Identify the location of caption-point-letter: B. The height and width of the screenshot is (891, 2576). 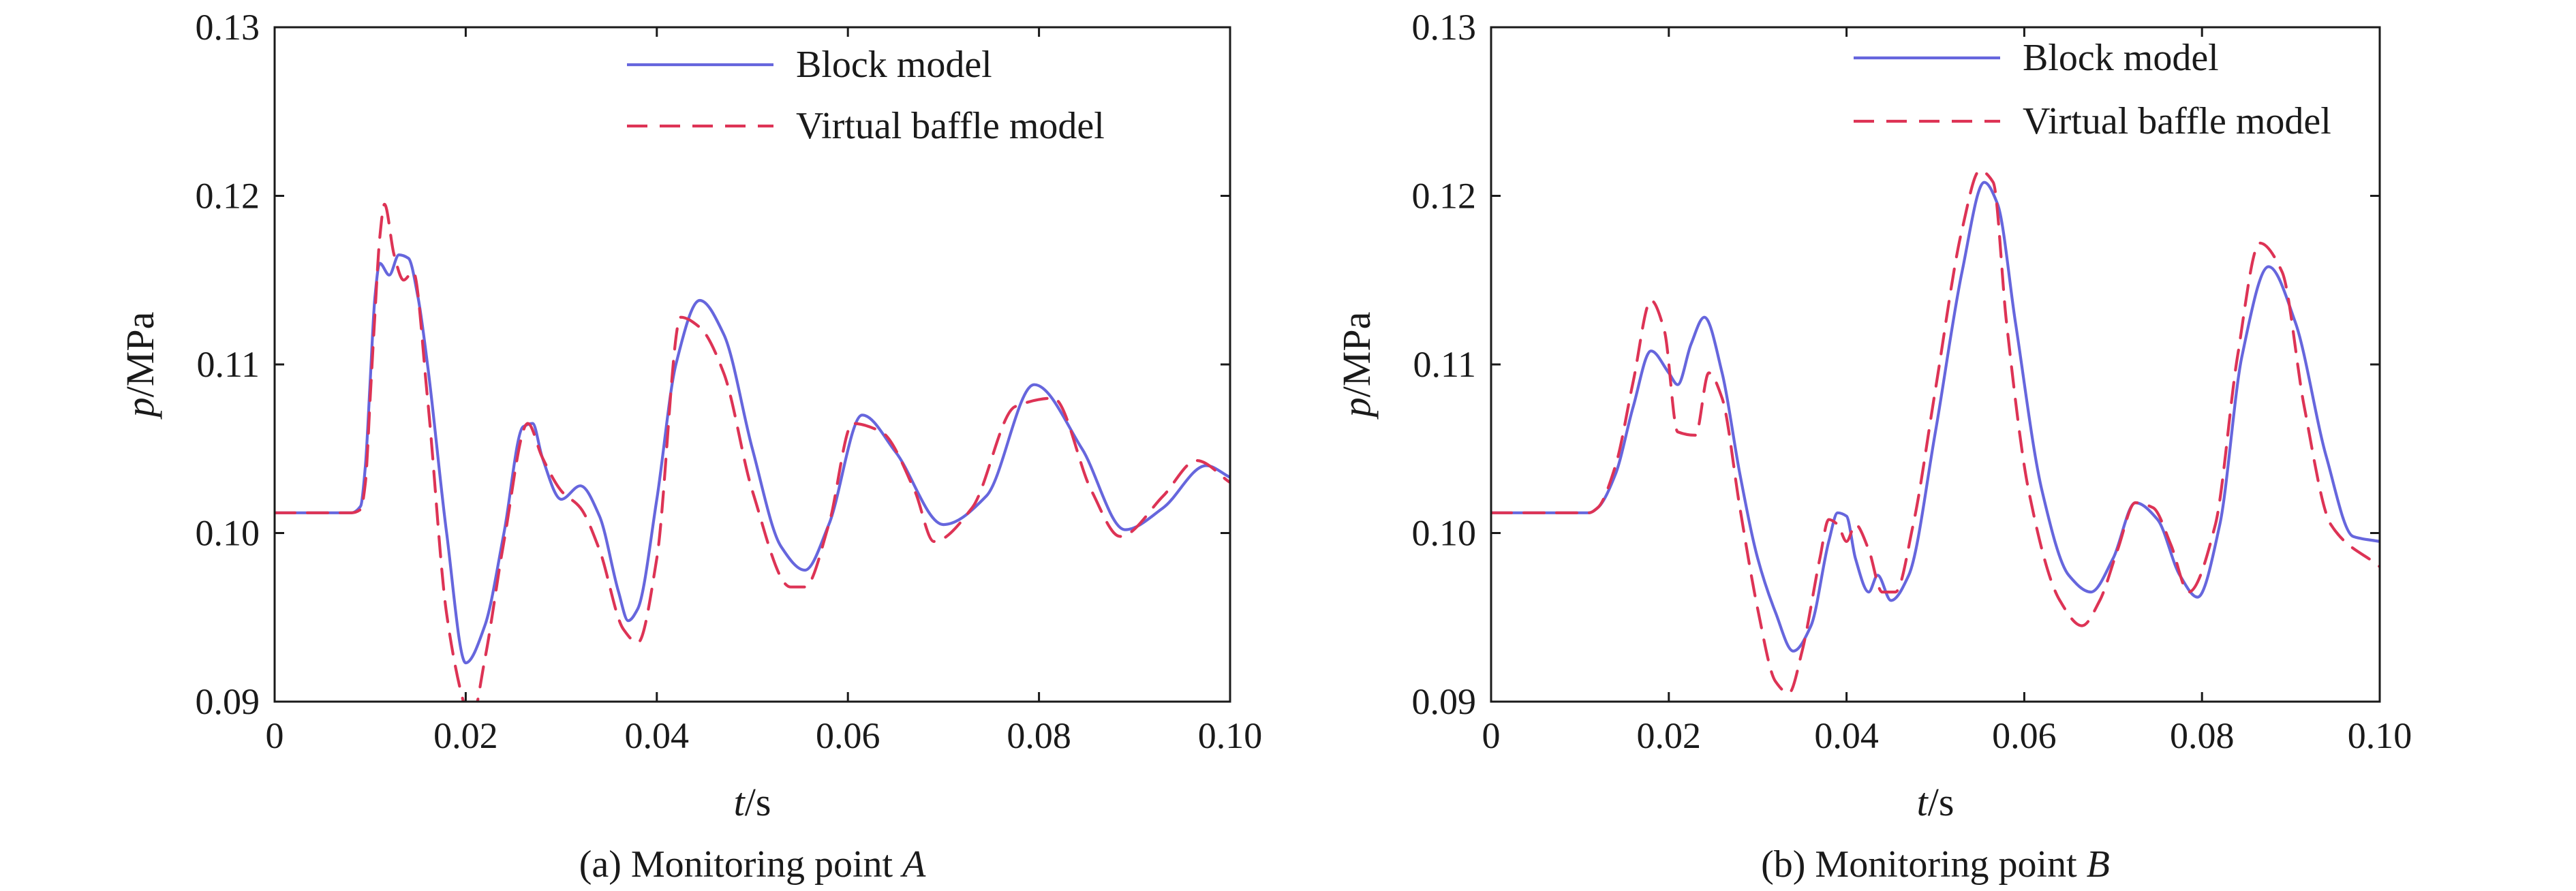
(2098, 864).